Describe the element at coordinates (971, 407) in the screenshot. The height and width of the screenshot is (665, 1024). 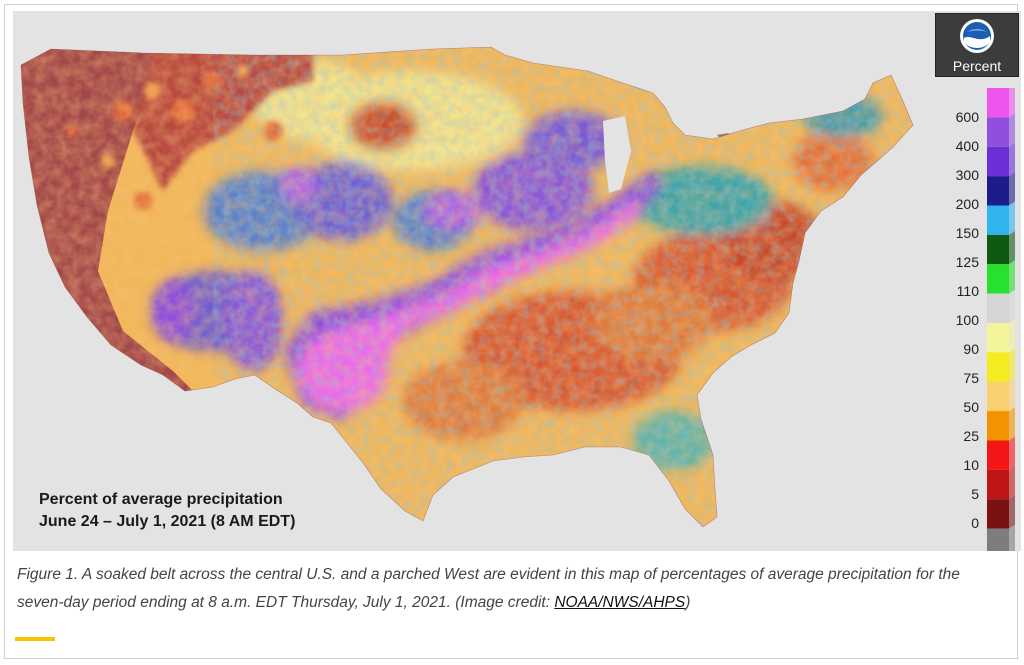
I see `legend-label: 50` at that location.